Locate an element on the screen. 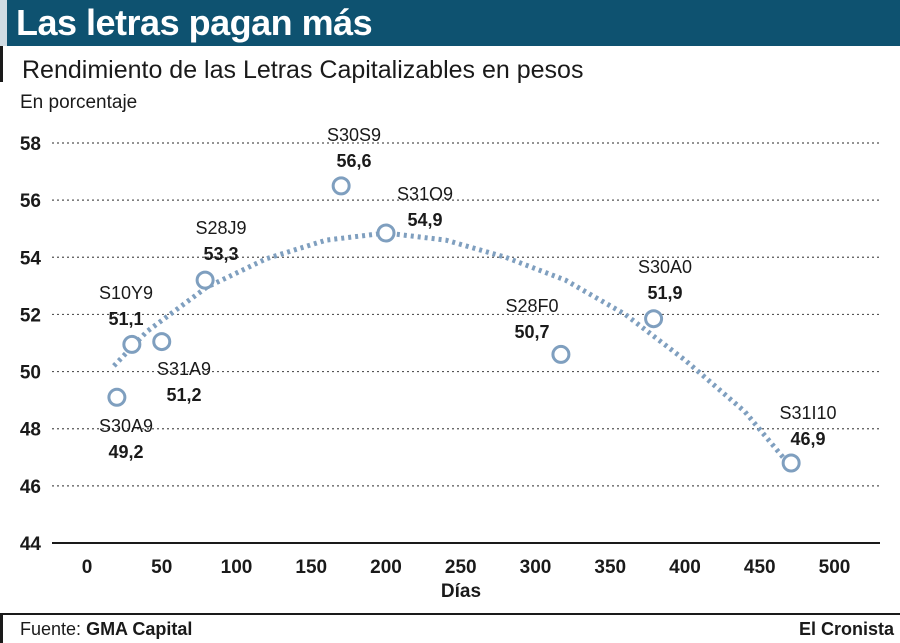 Image resolution: width=900 pixels, height=643 pixels. x-tick-label: 100 is located at coordinates (237, 567).